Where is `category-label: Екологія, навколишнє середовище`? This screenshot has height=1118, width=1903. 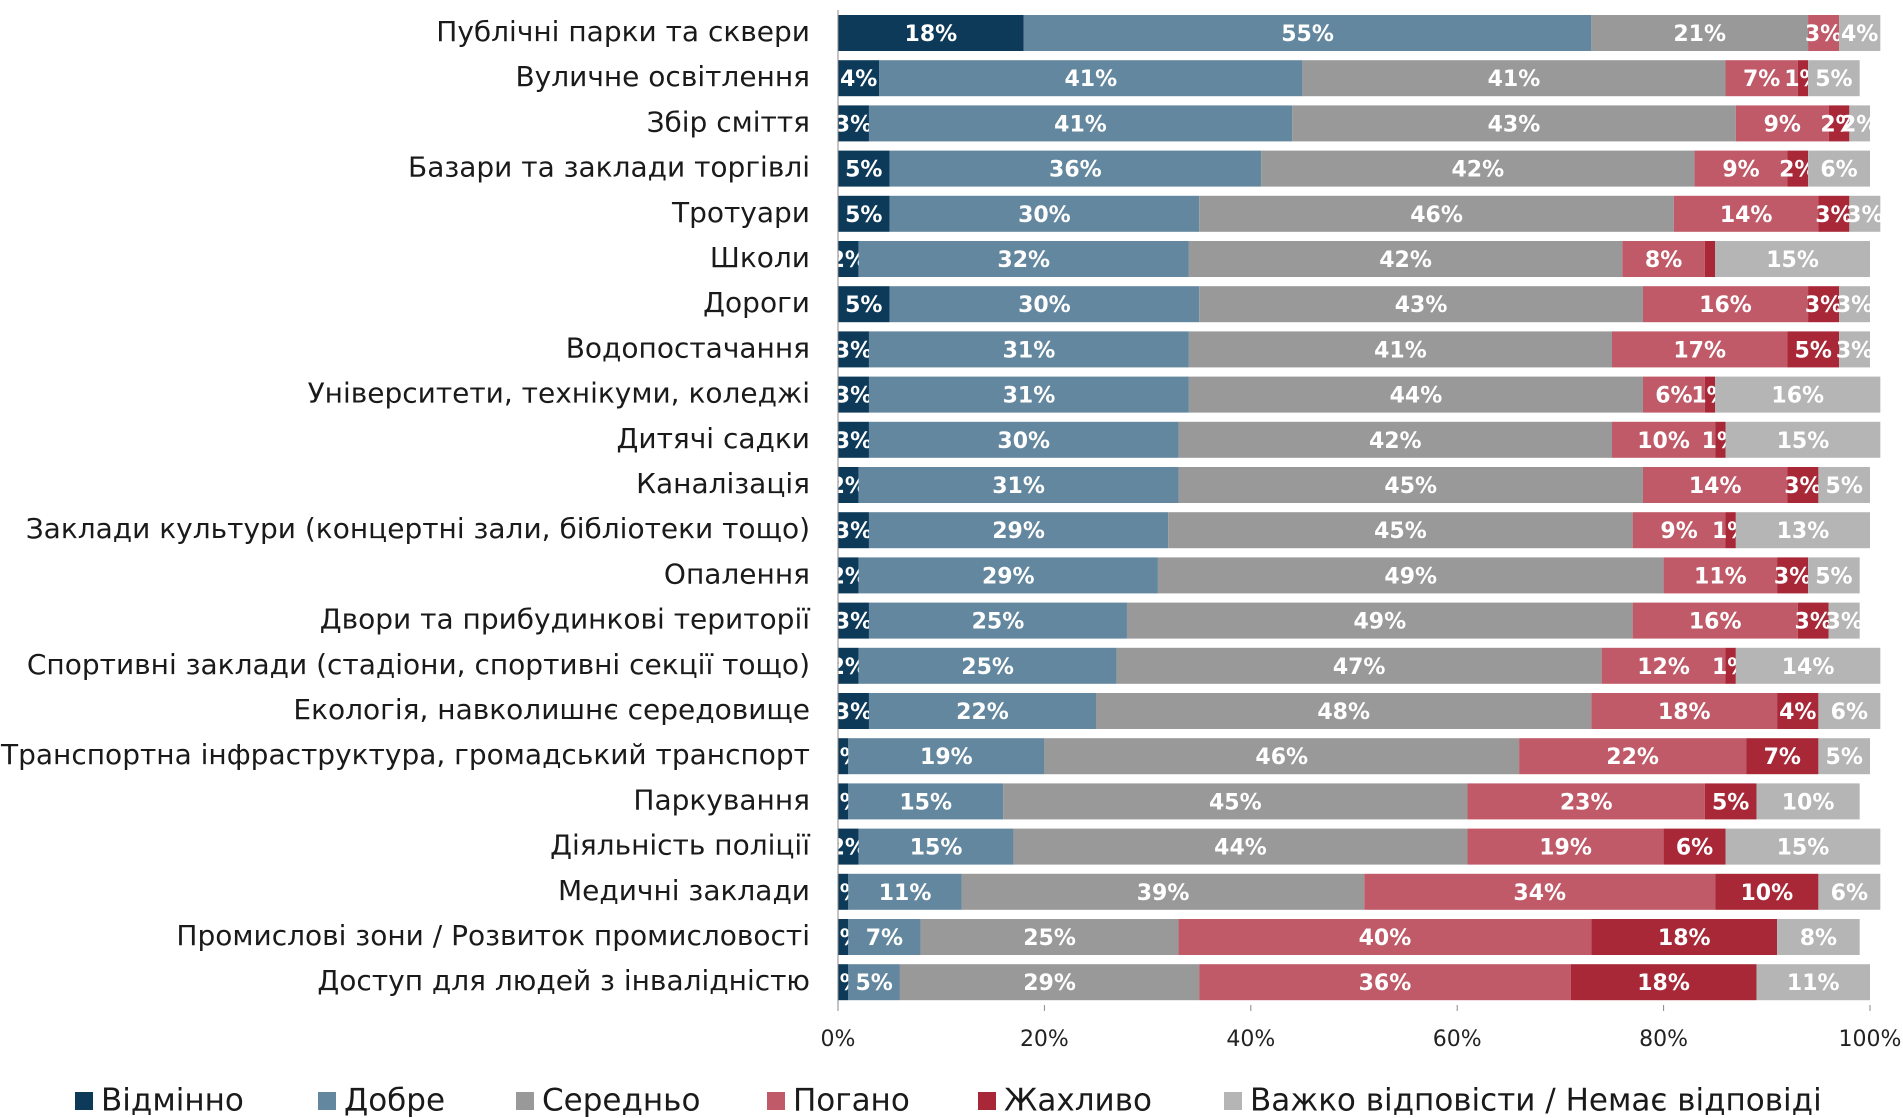
category-label: Екологія, навколишнє середовище is located at coordinates (551, 709).